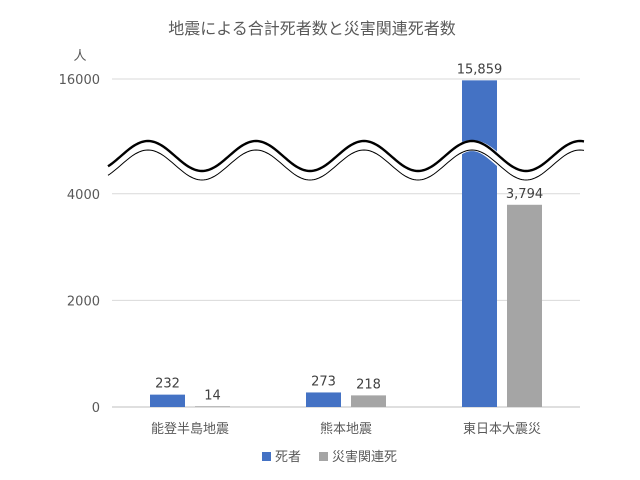 This screenshot has height=480, width=640. Describe the element at coordinates (524, 194) in the screenshot. I see `data-label-2-1: 3,794` at that location.